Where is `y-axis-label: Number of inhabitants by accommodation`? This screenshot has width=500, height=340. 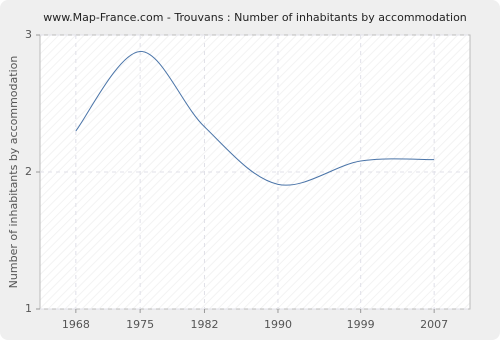
y-axis-label: Number of inhabitants by accommodation is located at coordinates (13, 172).